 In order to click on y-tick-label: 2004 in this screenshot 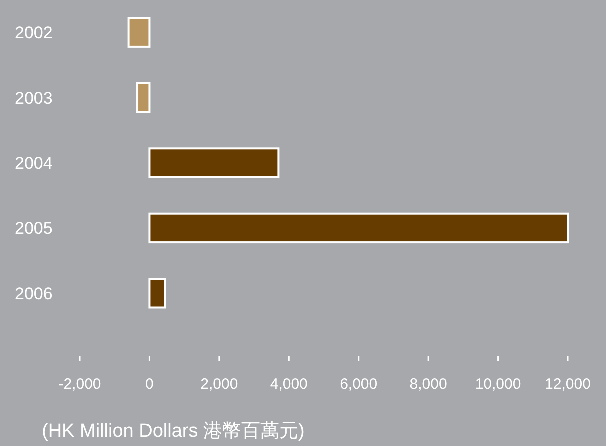, I will do `click(34, 163)`.